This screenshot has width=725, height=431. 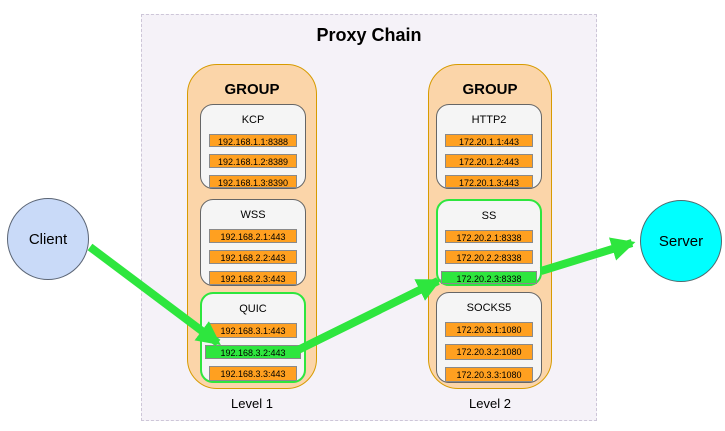 What do you see at coordinates (489, 181) in the screenshot?
I see `endpoint-address: 172.20.1.3:443` at bounding box center [489, 181].